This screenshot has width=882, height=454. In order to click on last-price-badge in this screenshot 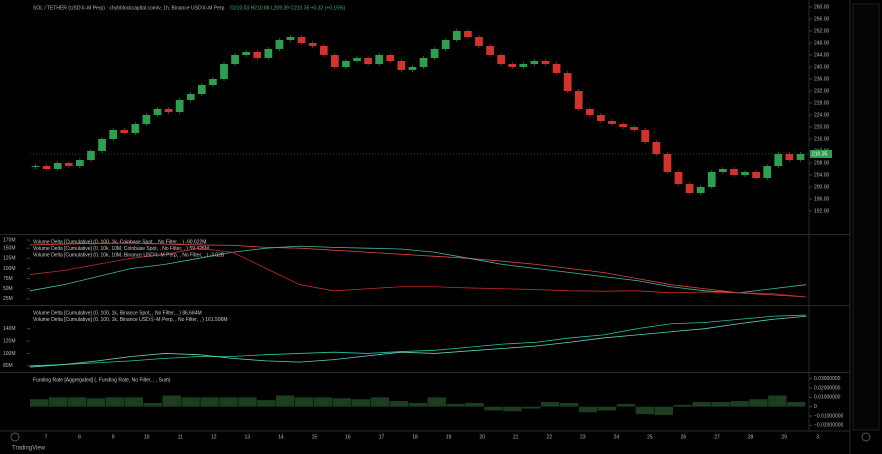, I will do `click(821, 154)`.